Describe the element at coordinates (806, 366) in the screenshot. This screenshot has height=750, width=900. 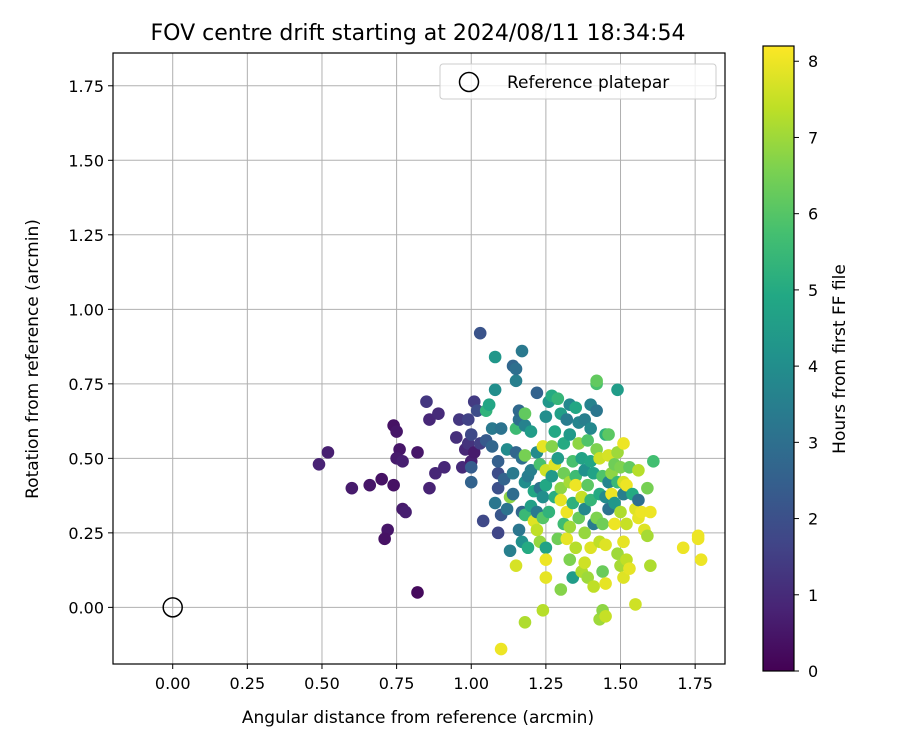
I see `colorbar-ticks: 0 1 2 3 4 5 6 7 8` at that location.